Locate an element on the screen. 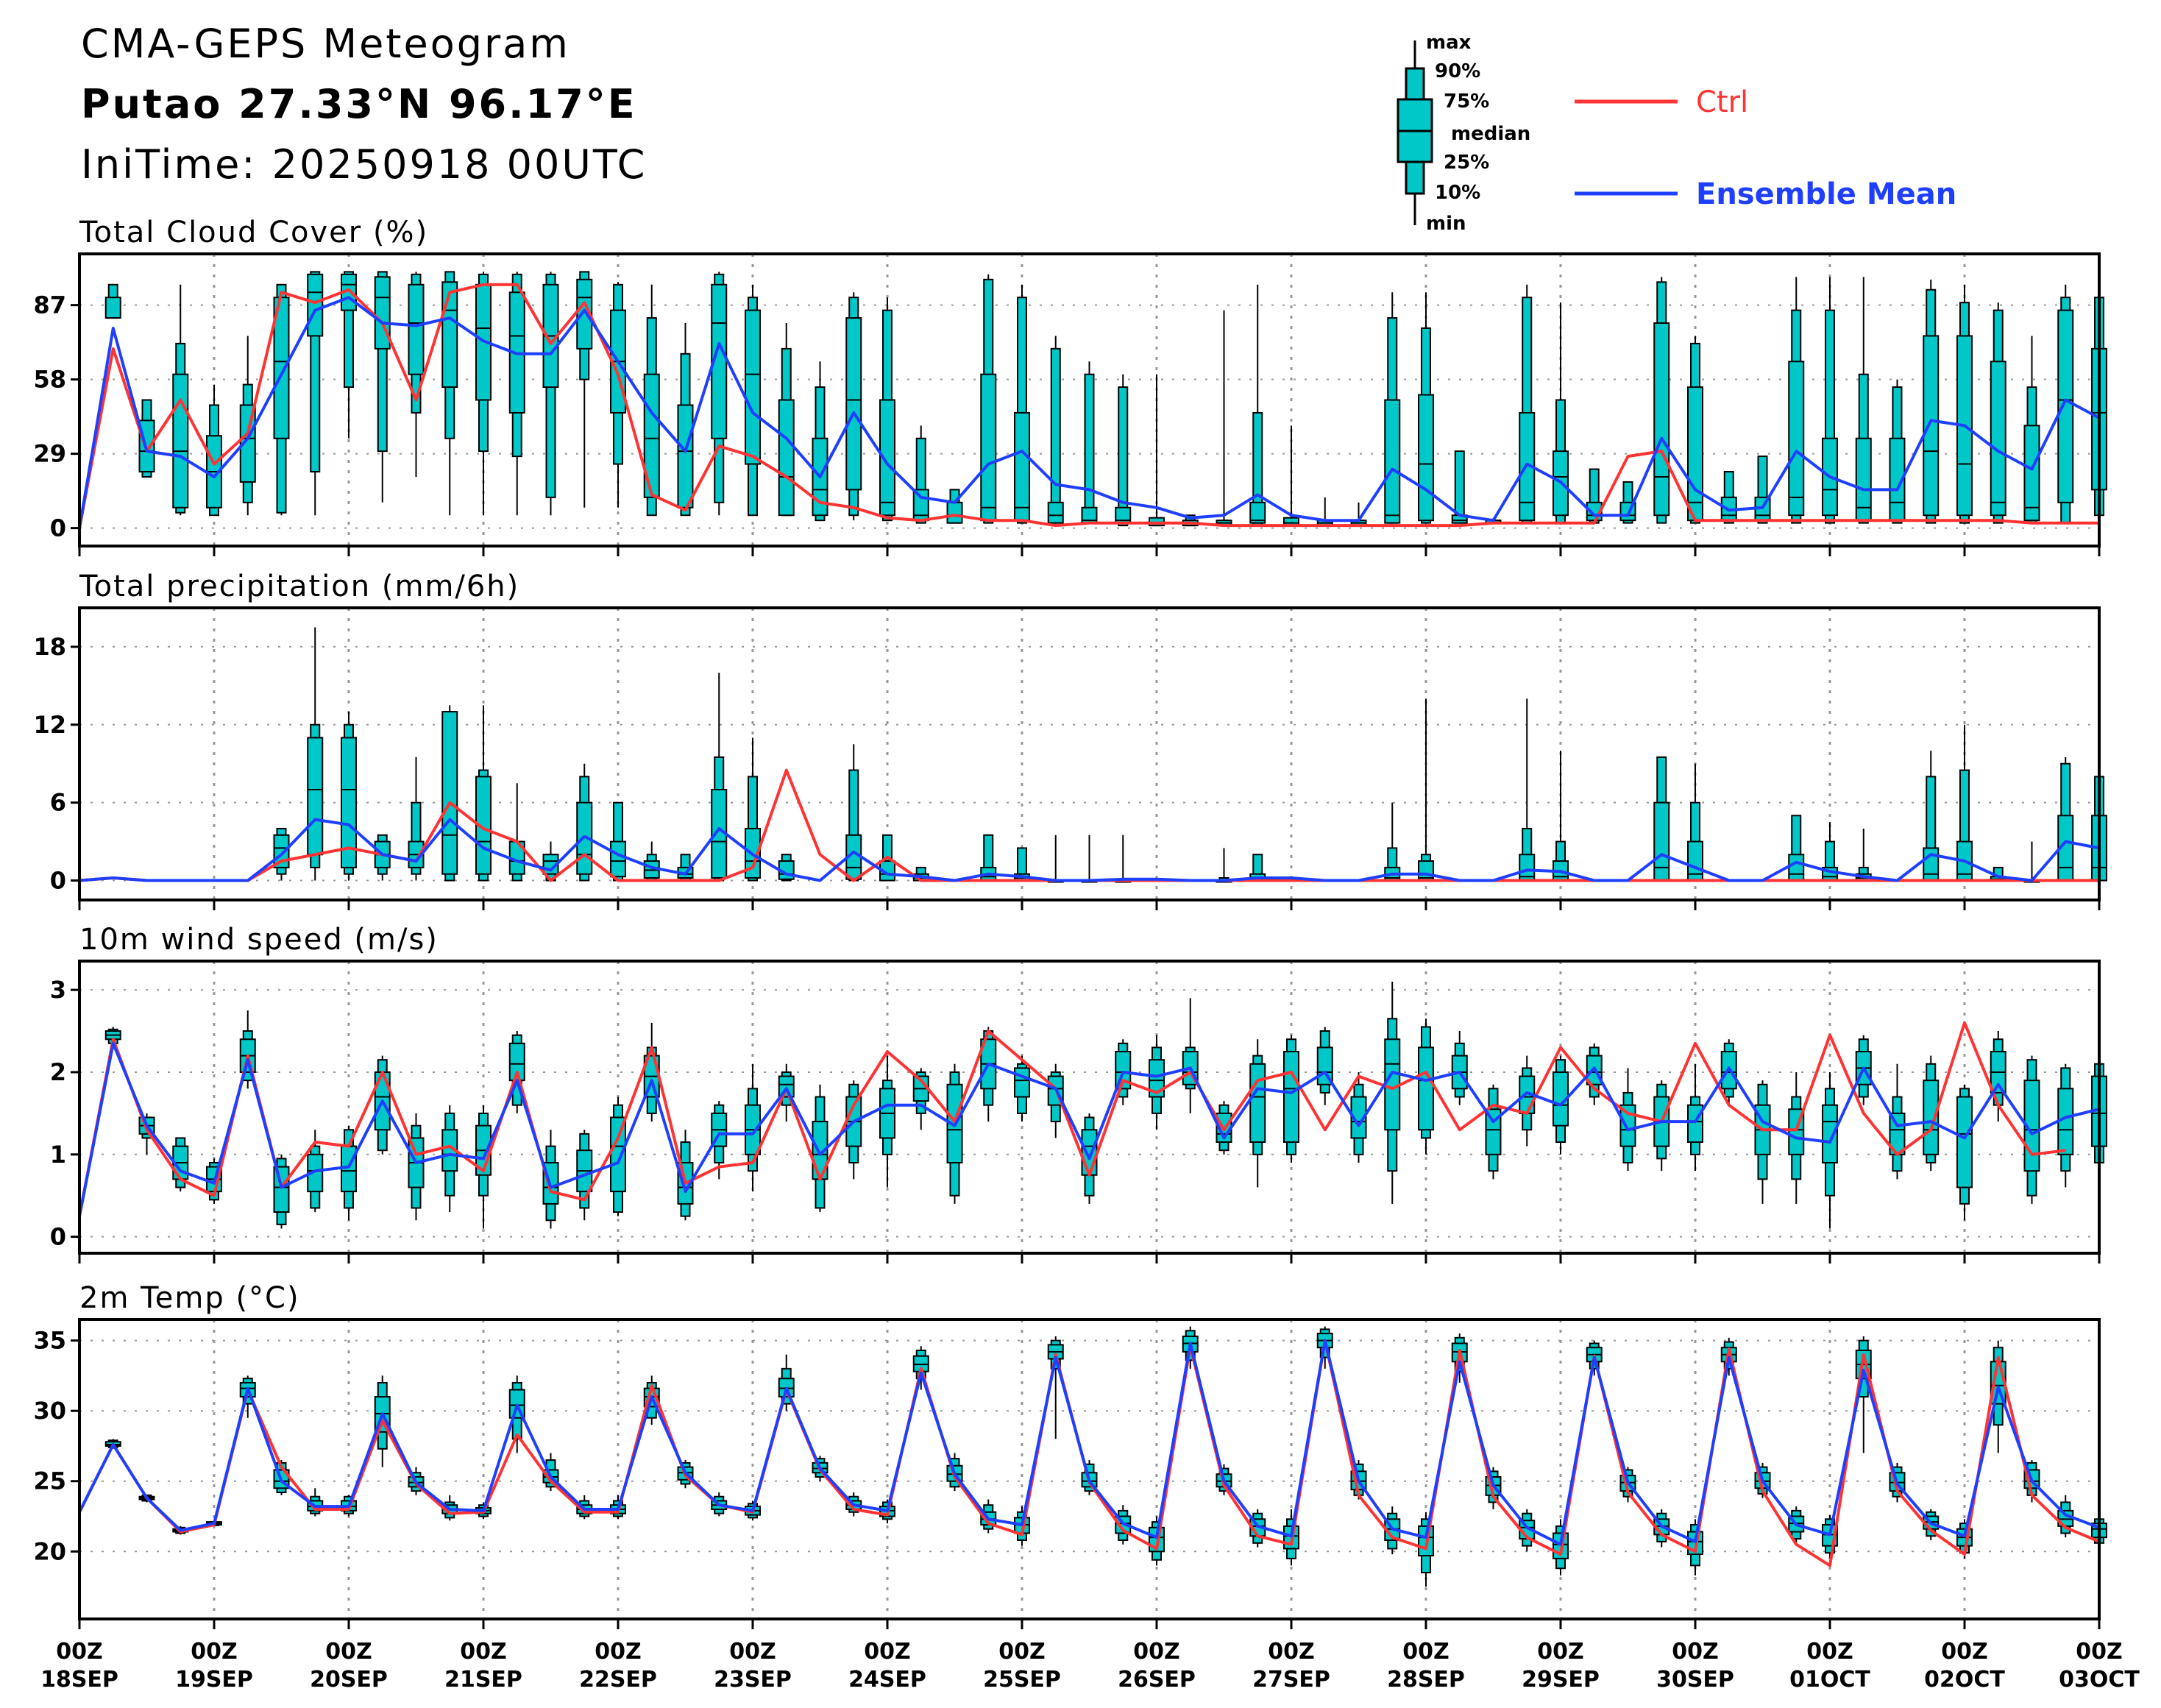 This screenshot has width=2161, height=1708. y-tick-label: 35 is located at coordinates (49, 1341).